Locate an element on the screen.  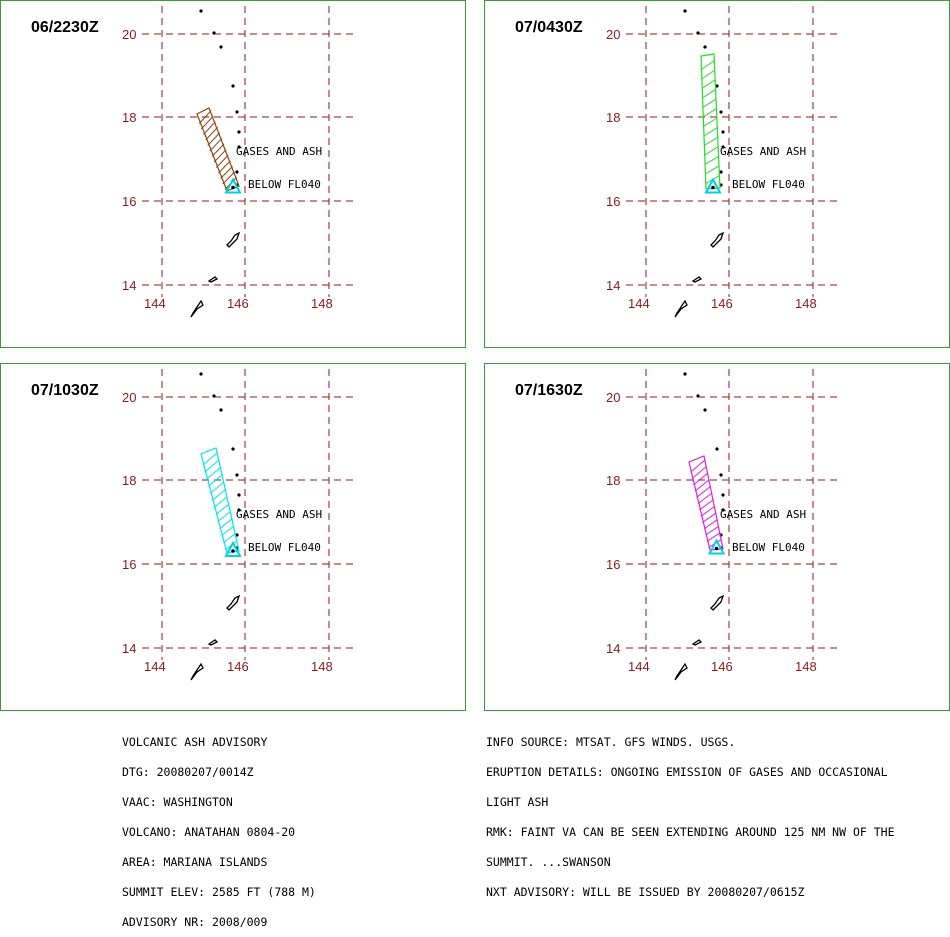
panel-time: 07/1630Z is located at coordinates (549, 390).